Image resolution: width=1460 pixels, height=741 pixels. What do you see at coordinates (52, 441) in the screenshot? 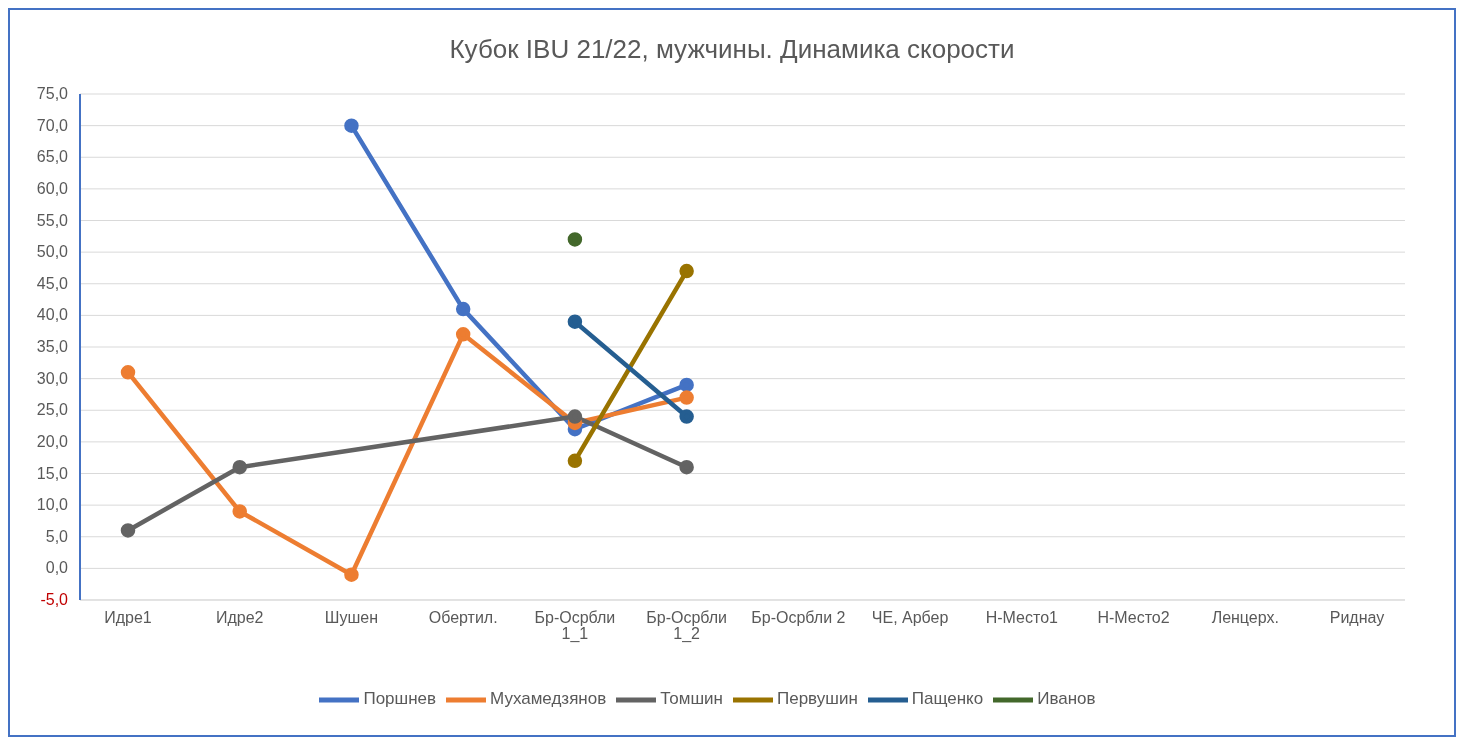
I see `y-tick-label: 20,0` at bounding box center [52, 441].